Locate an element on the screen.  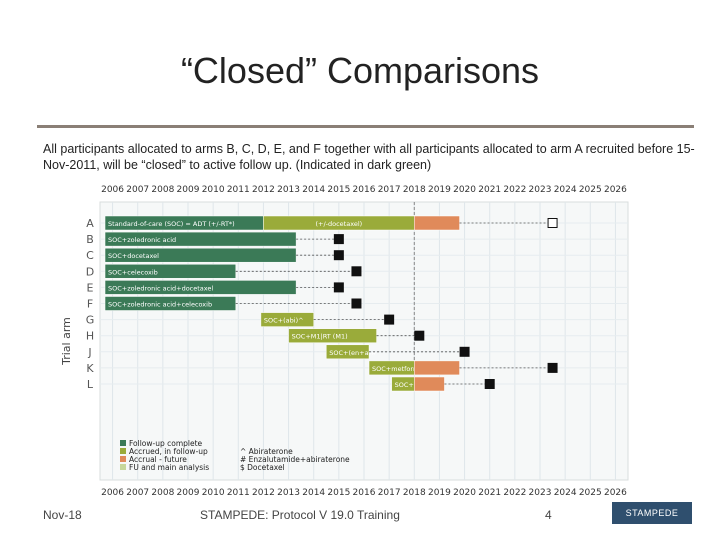
arm-label-left: D is located at coordinates (90, 271).